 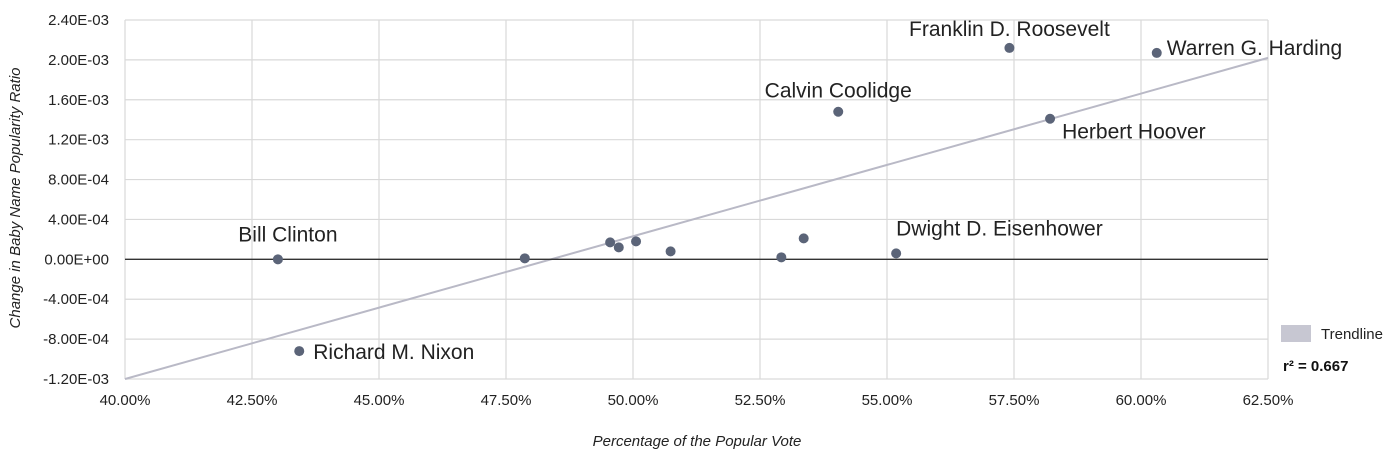 What do you see at coordinates (393, 352) in the screenshot?
I see `point-label: Richard M. Nixon` at bounding box center [393, 352].